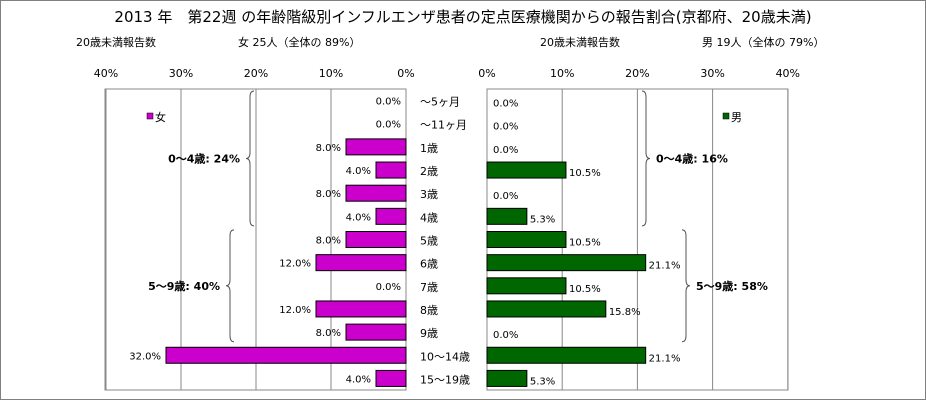 This screenshot has height=400, width=926. What do you see at coordinates (445, 356) in the screenshot?
I see `age-category-label: 10～14歳` at bounding box center [445, 356].